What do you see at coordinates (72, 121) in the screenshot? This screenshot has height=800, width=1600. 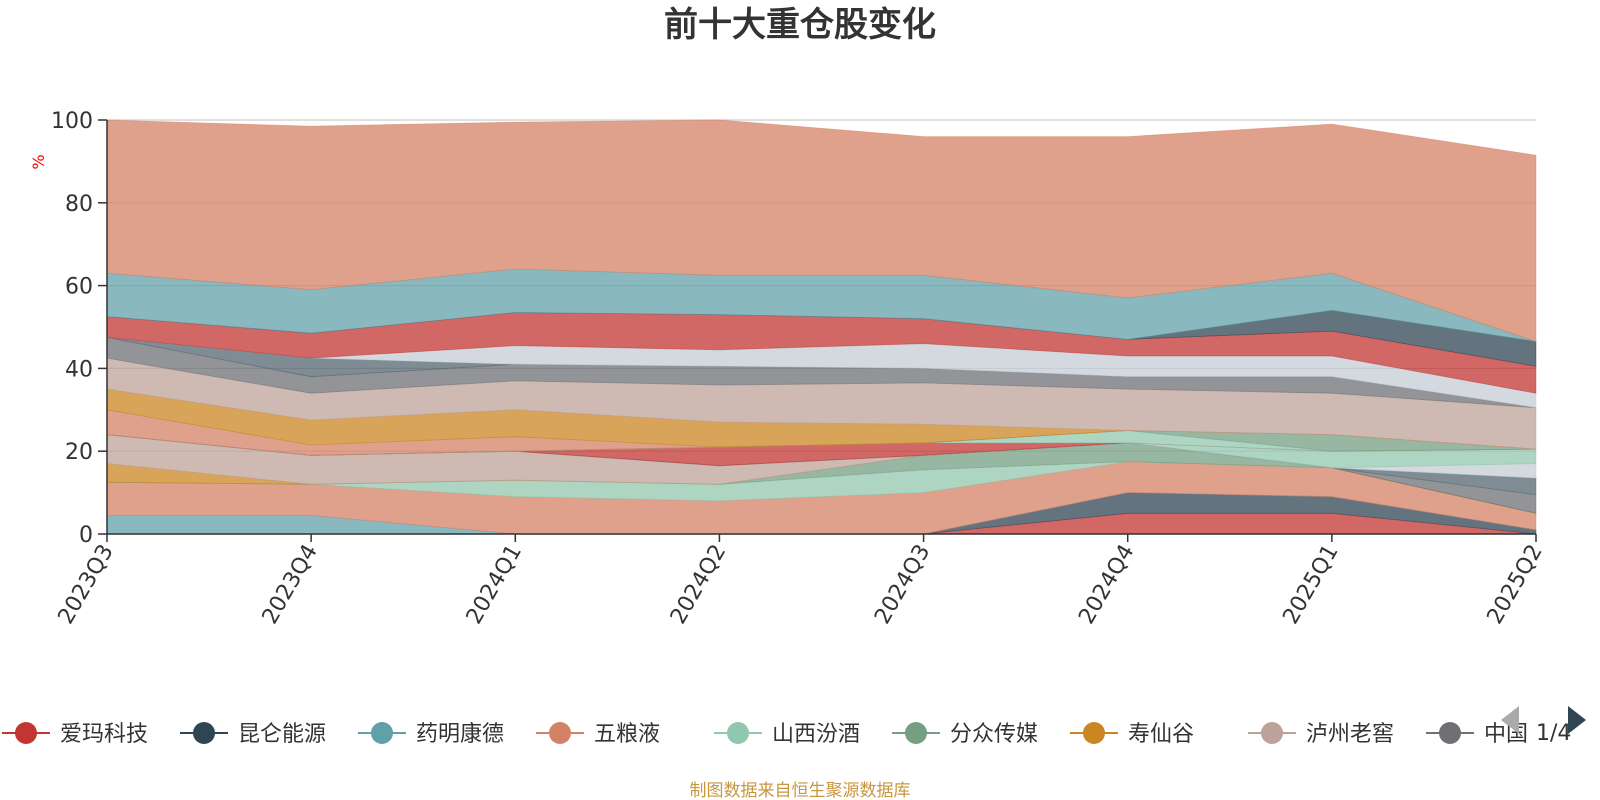 I see `y-tick-label: 100` at bounding box center [72, 121].